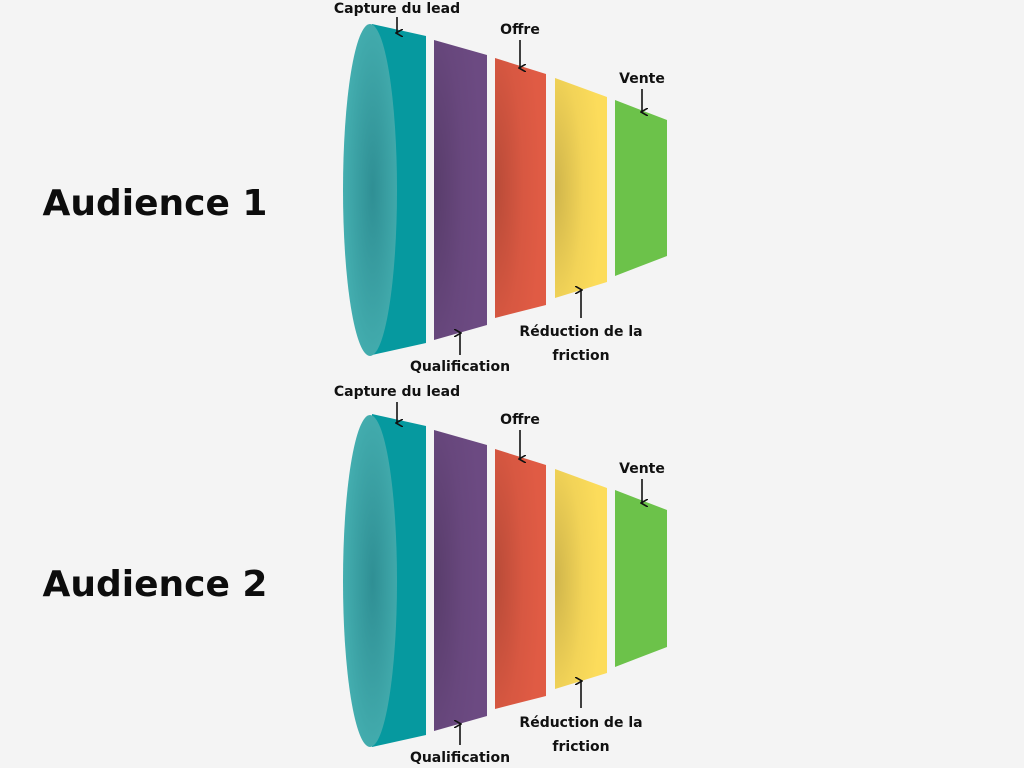 The height and width of the screenshot is (768, 1024). Describe the element at coordinates (155, 203) in the screenshot. I see `audience-1-title: Audience 1` at that location.